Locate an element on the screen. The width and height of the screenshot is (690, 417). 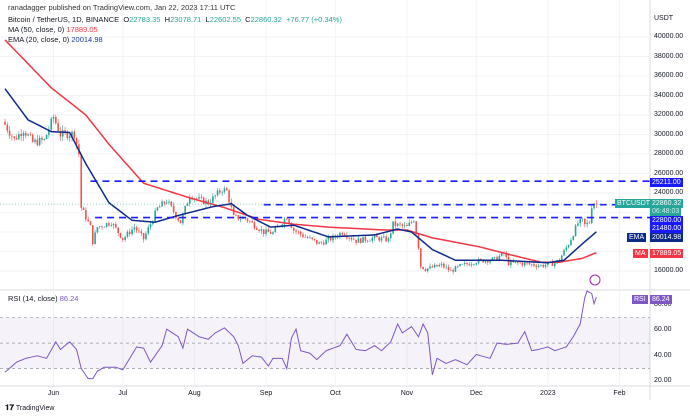
close-value: 22860.32 is located at coordinates (266, 19).